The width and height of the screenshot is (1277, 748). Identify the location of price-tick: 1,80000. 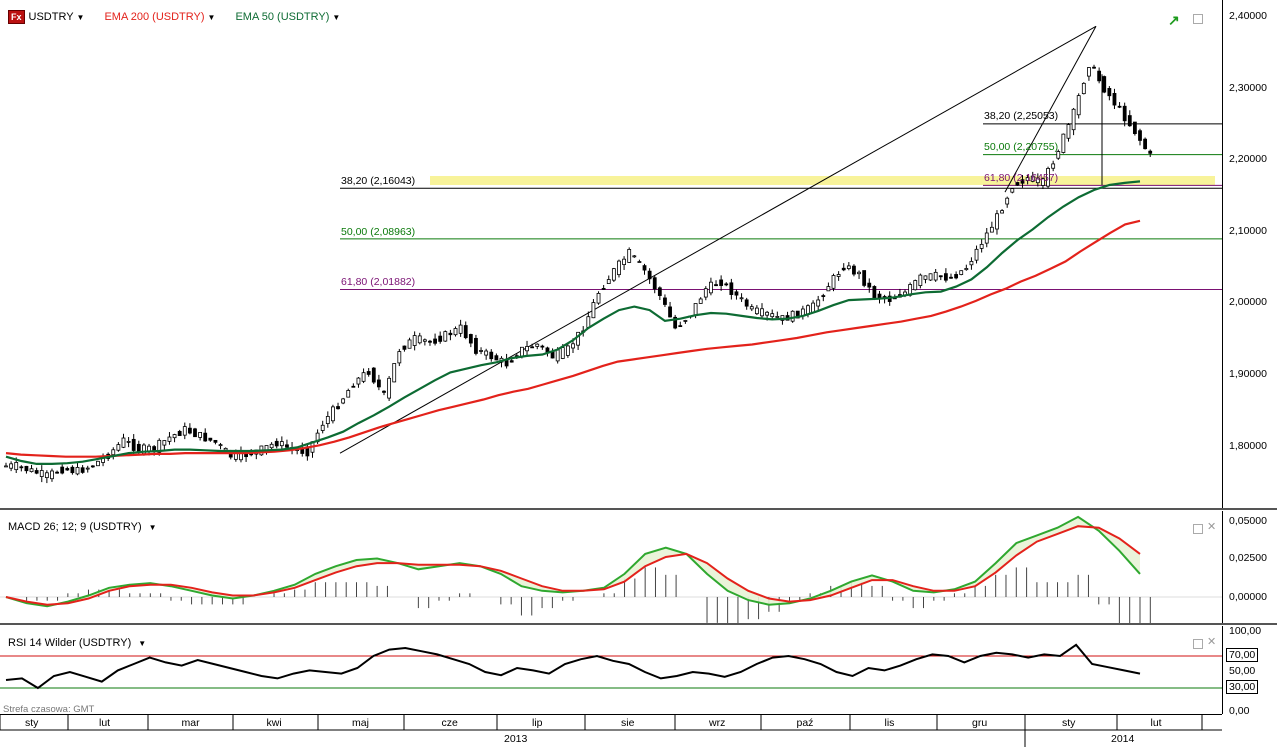
(1248, 446).